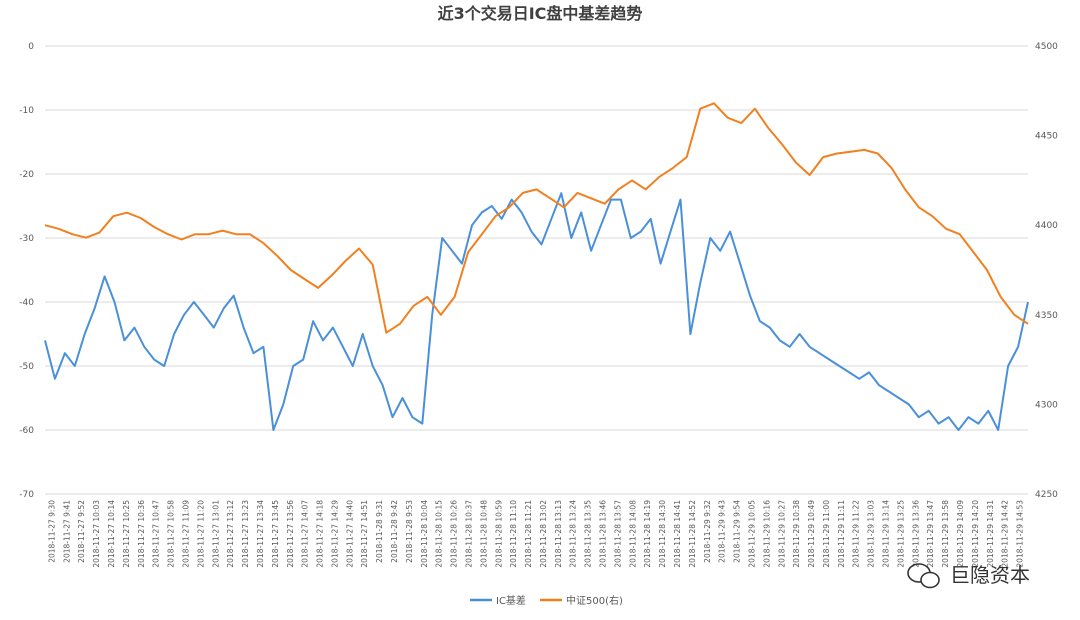 The image size is (1080, 620). Describe the element at coordinates (245, 534) in the screenshot. I see `x-tick-label: 2018-11-27 13:23` at that location.